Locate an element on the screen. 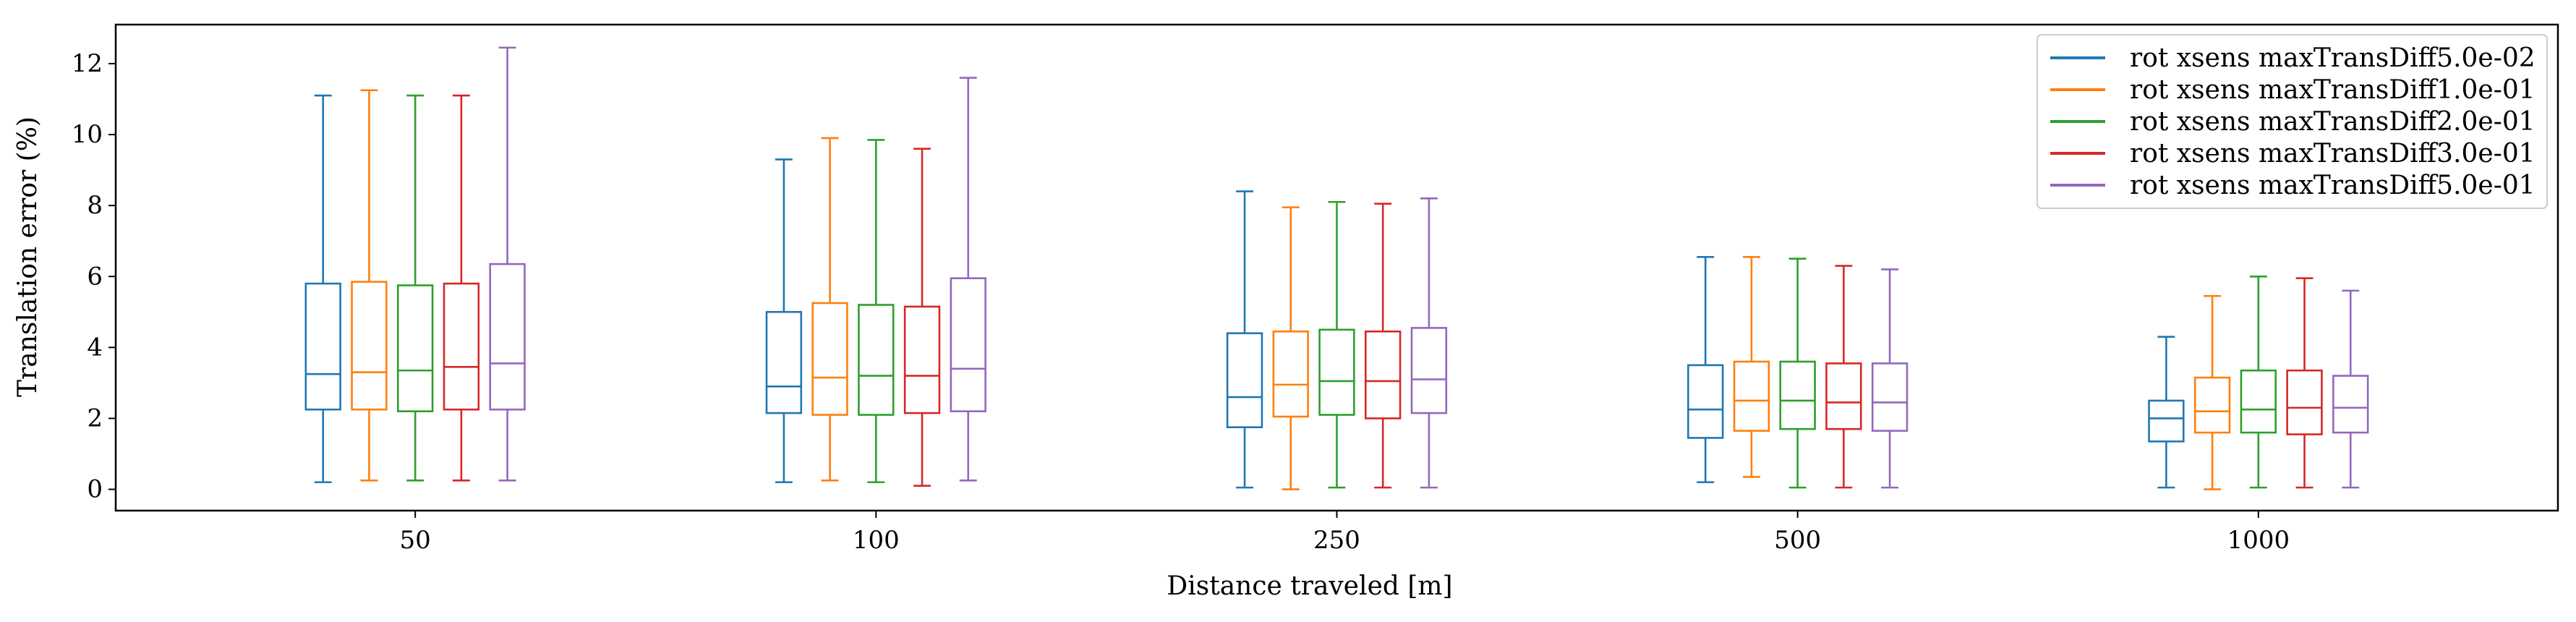 The height and width of the screenshot is (622, 2576). y-tick-label: 8 is located at coordinates (95, 205).